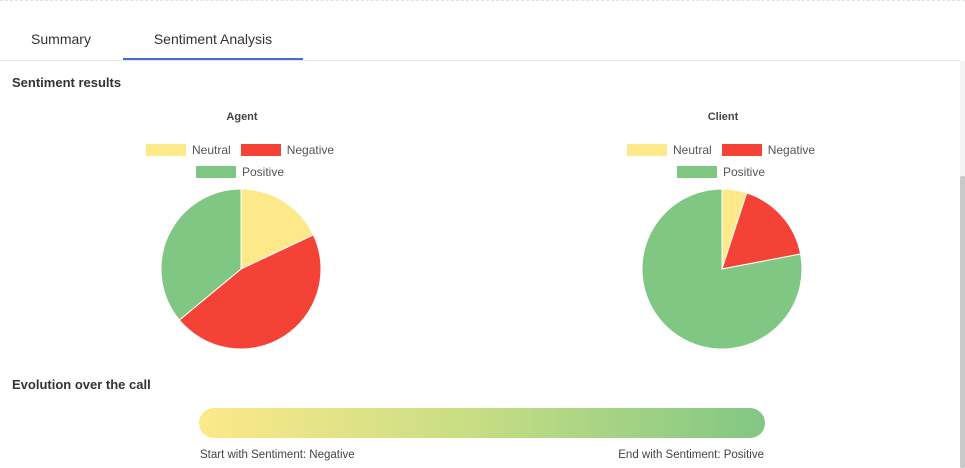 This screenshot has width=965, height=468. Describe the element at coordinates (277, 229) in the screenshot. I see `agent-pie-slice-neutral` at that location.